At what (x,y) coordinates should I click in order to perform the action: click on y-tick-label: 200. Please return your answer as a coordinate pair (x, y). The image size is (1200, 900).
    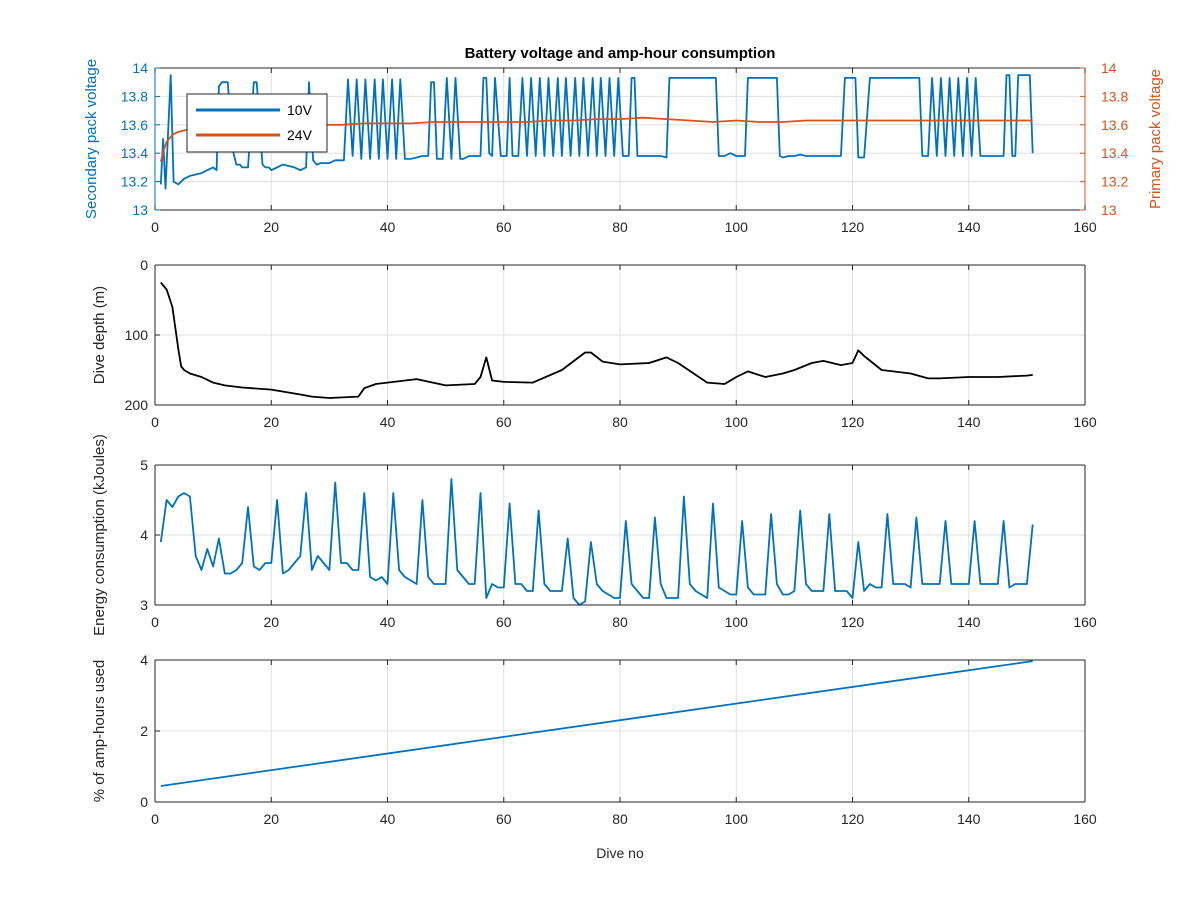
    Looking at the image, I should click on (137, 405).